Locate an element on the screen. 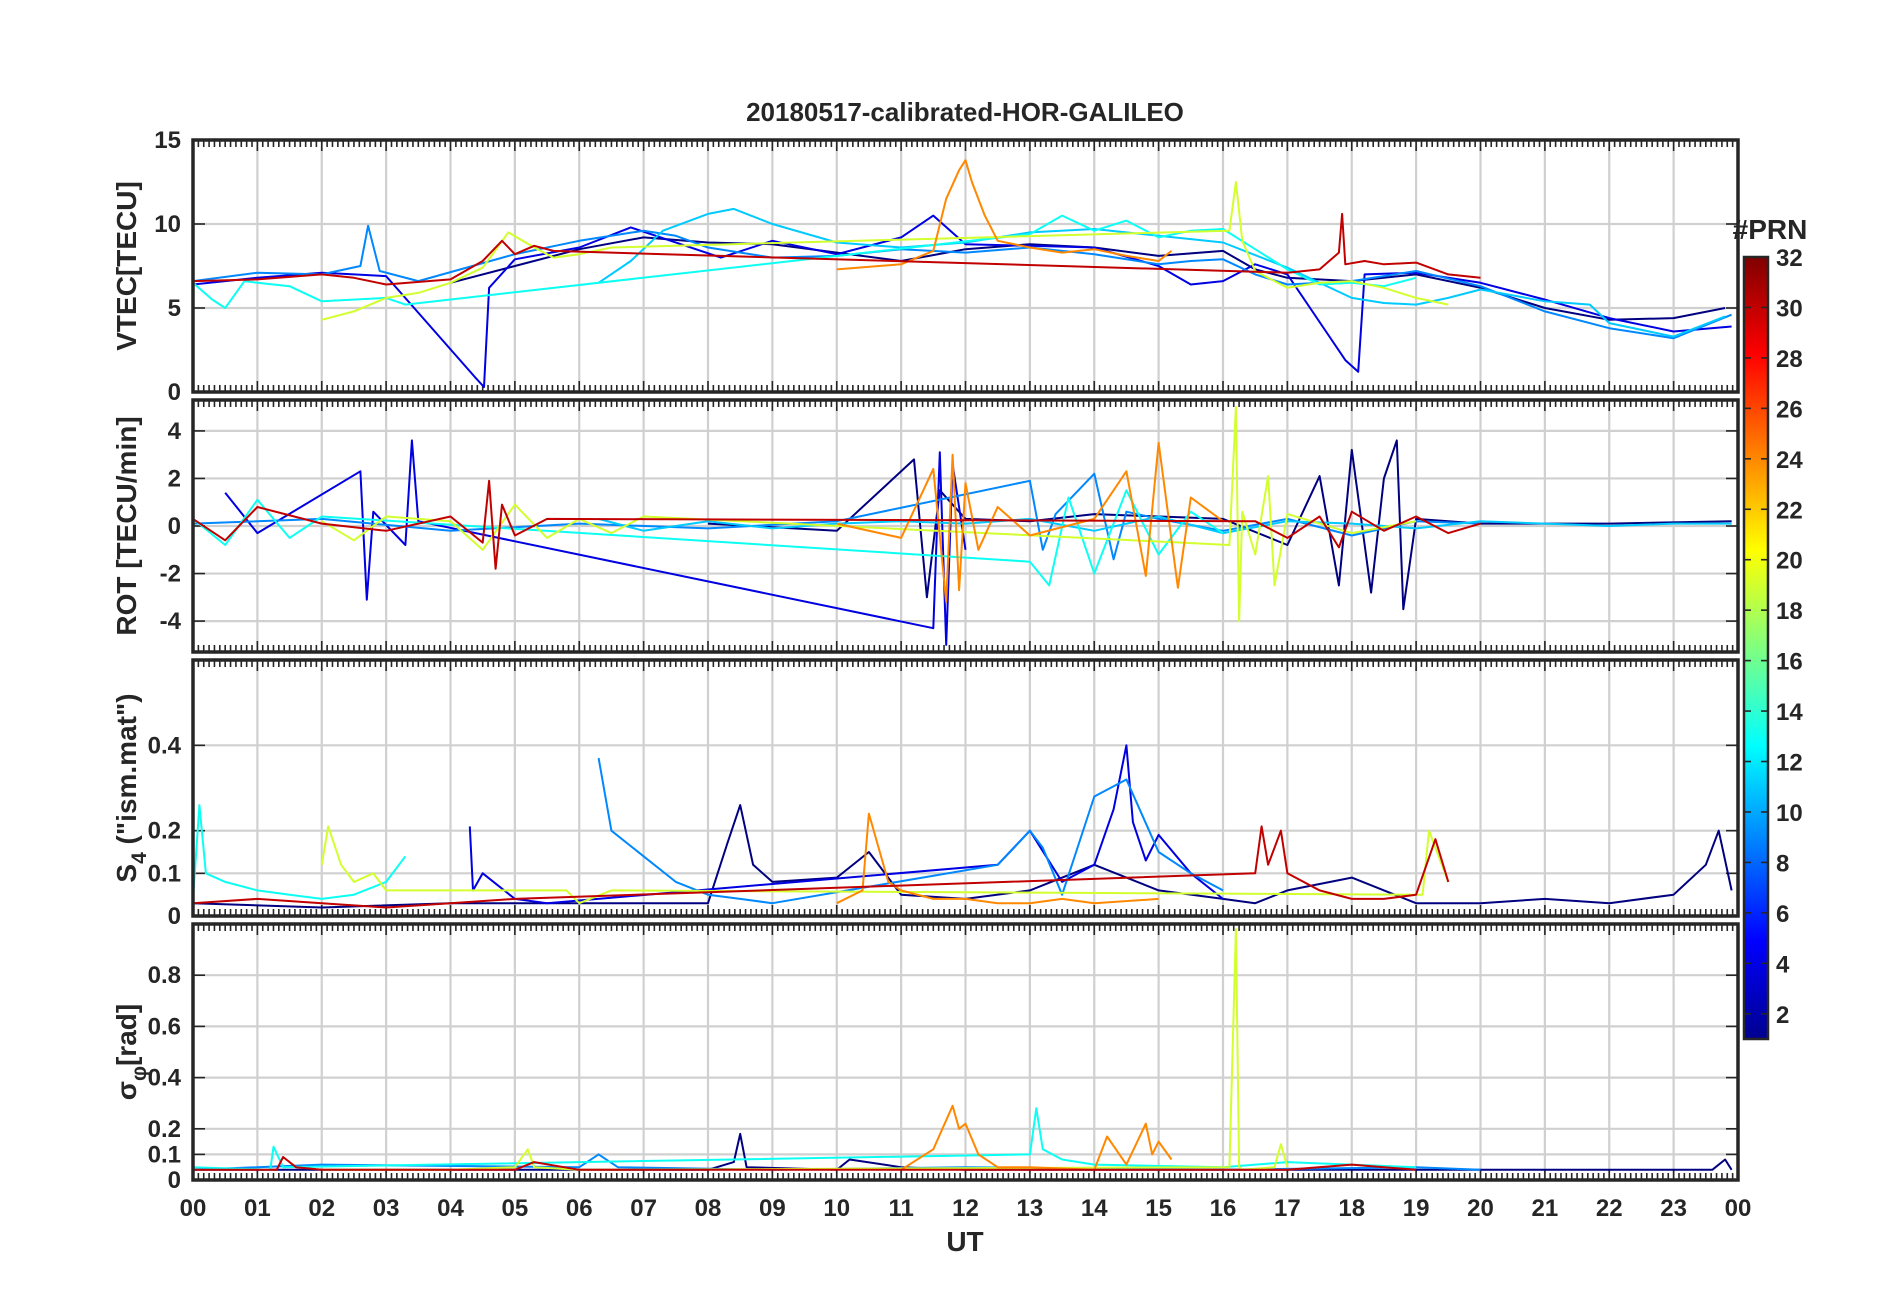 Image resolution: width=1902 pixels, height=1292 pixels. y-axis-label-subscript: φ is located at coordinates (139, 1073).